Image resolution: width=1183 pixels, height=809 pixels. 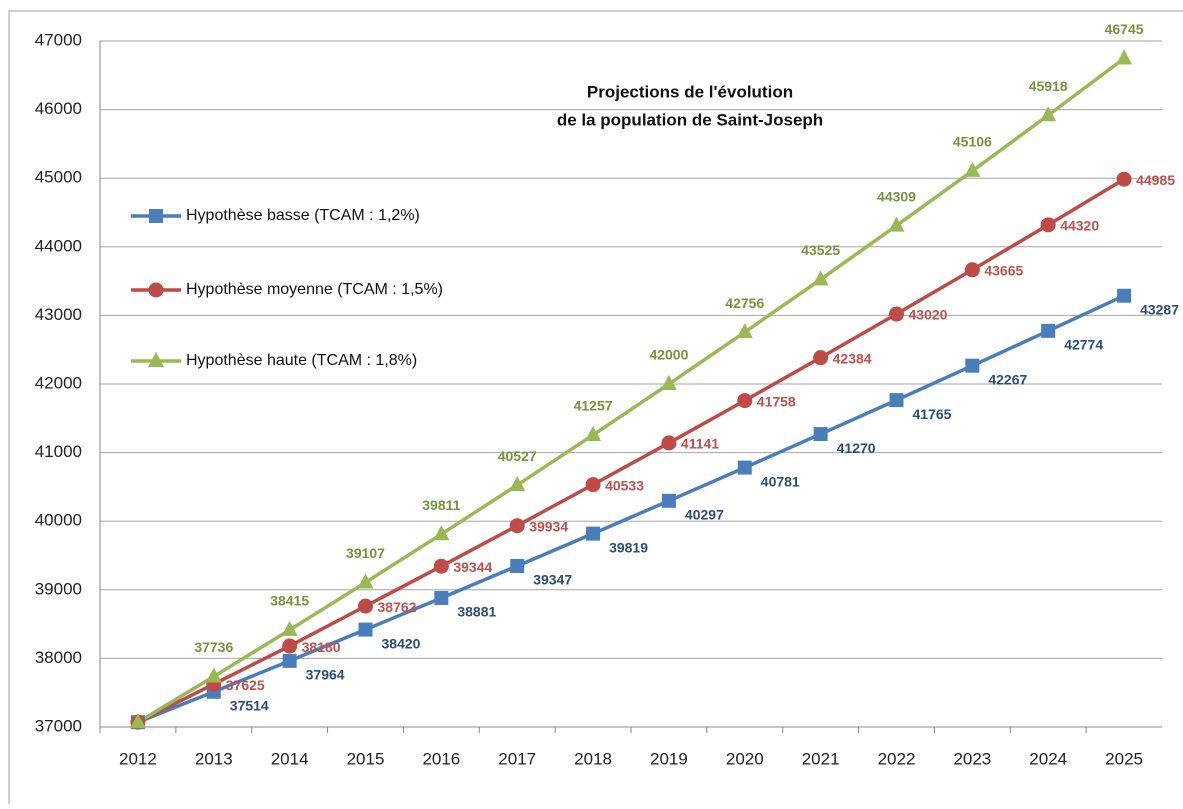 What do you see at coordinates (1079, 226) in the screenshot?
I see `data-label: 44320` at bounding box center [1079, 226].